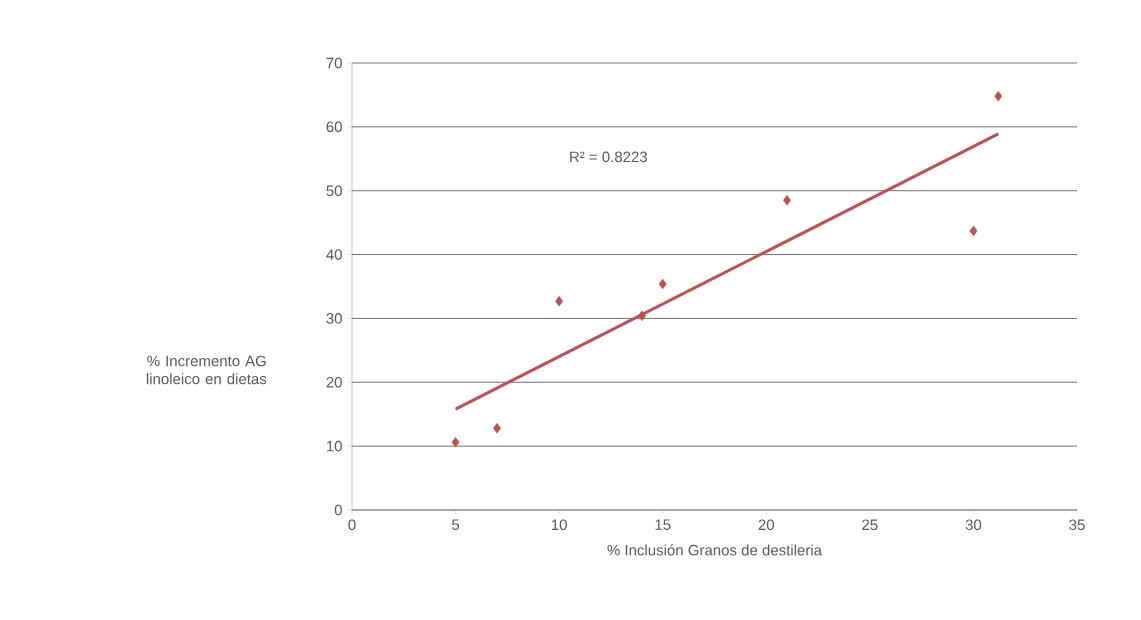 This screenshot has width=1141, height=620. What do you see at coordinates (1077, 525) in the screenshot?
I see `x-tick-label: 35` at bounding box center [1077, 525].